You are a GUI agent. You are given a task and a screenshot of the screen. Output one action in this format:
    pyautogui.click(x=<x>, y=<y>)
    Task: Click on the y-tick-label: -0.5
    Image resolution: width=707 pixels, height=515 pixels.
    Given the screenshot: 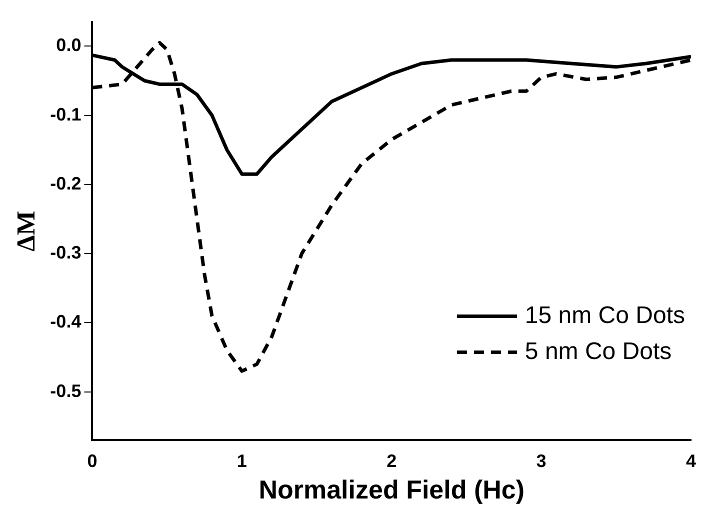 What is the action you would take?
    pyautogui.click(x=66, y=390)
    